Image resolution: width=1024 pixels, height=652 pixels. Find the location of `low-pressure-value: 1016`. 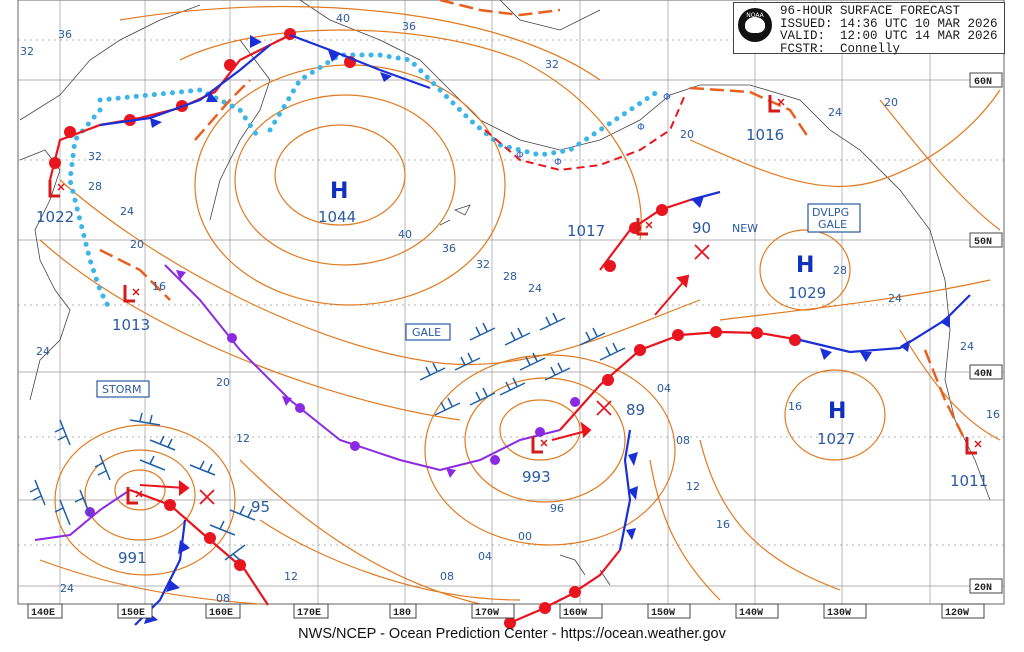

low-pressure-value: 1016 is located at coordinates (765, 135).